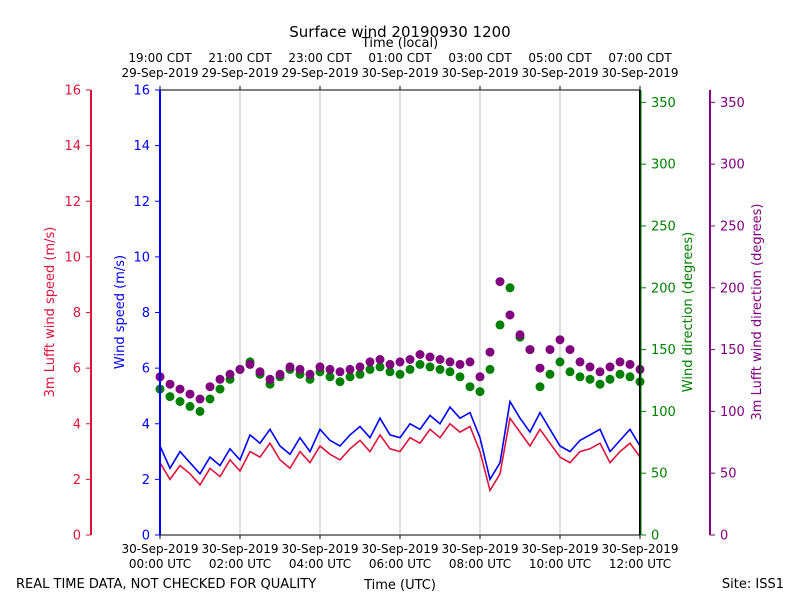  Describe the element at coordinates (72, 91) in the screenshot. I see `y-tick-label: 16` at that location.